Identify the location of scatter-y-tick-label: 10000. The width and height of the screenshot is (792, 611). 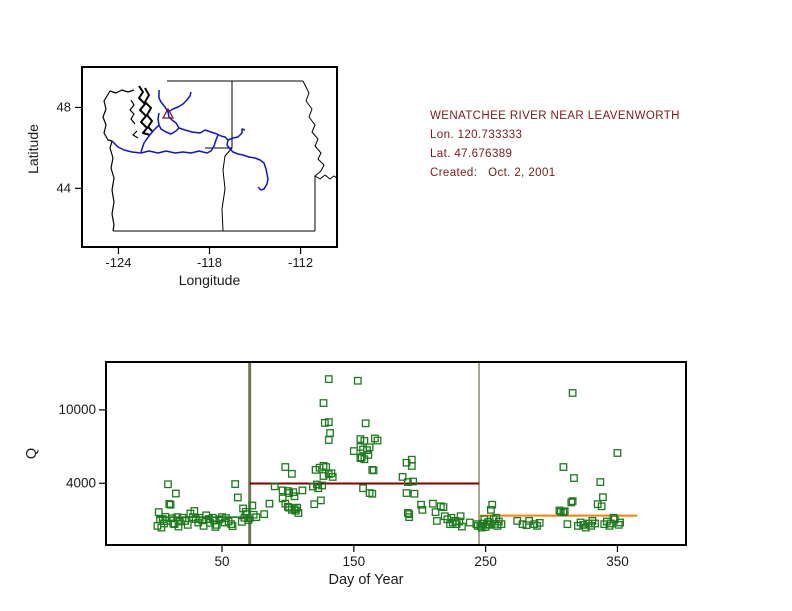
(77, 409).